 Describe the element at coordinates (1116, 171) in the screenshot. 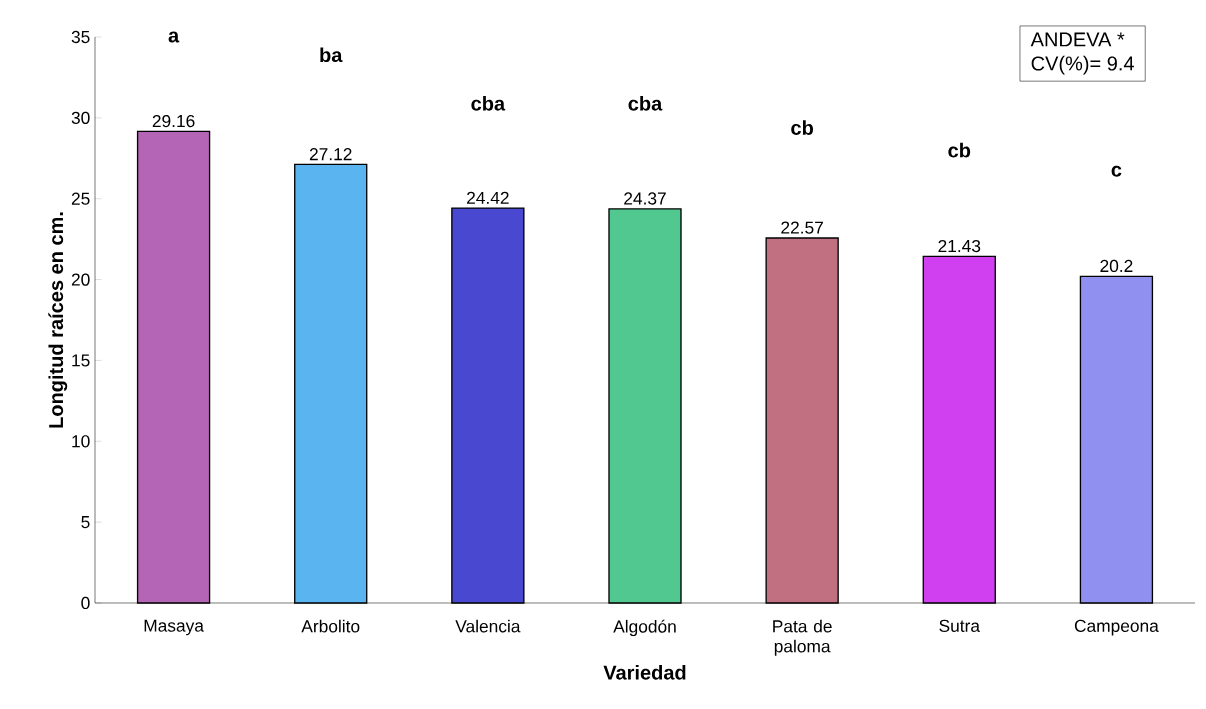

I see `annotation: c` at that location.